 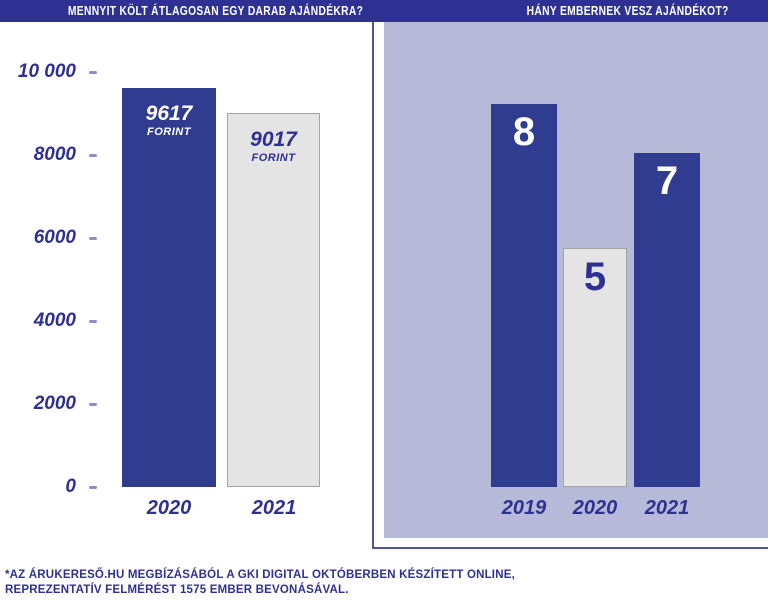 What do you see at coordinates (595, 277) in the screenshot?
I see `bar-count-label: 5` at bounding box center [595, 277].